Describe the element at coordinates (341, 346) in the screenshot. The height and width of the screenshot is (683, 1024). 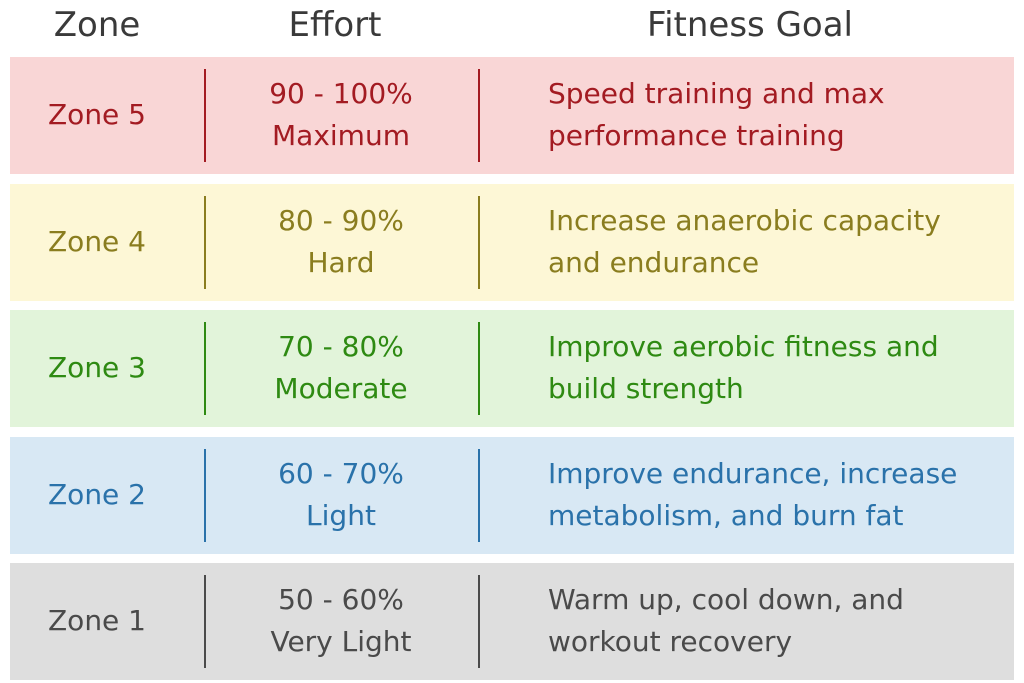
I see `effort-range: 70 - 80%` at that location.